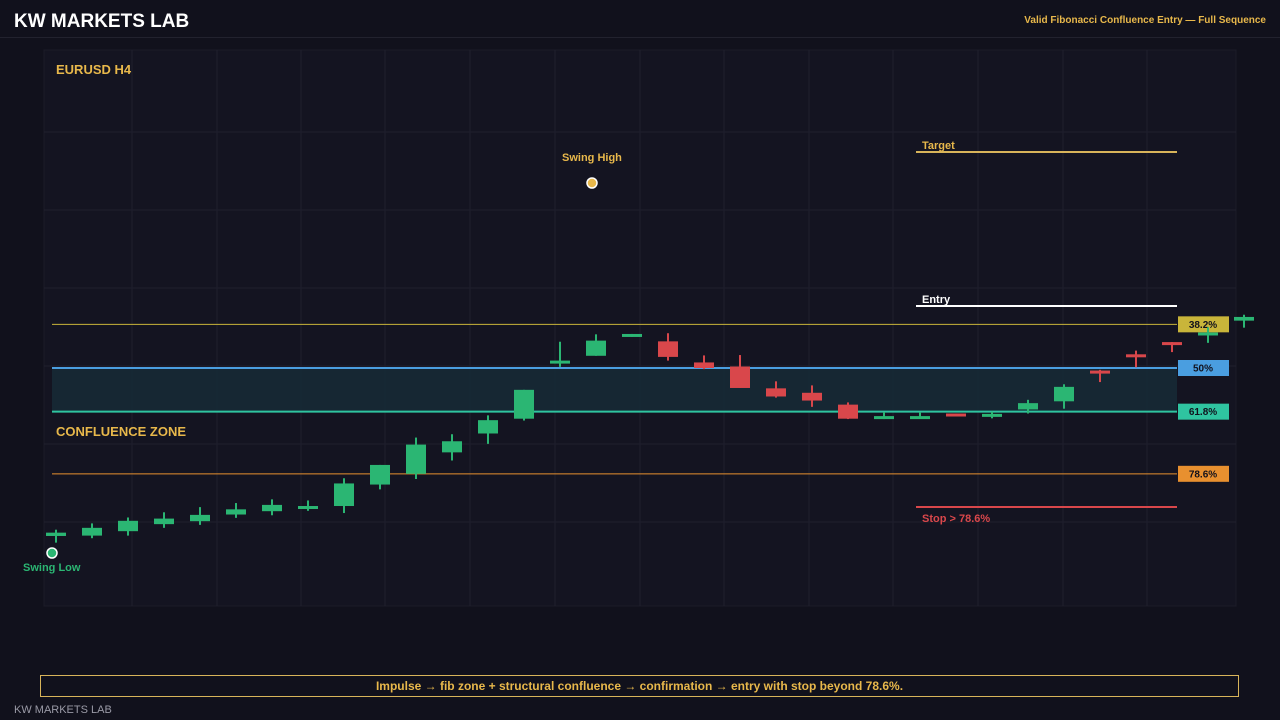 The height and width of the screenshot is (720, 1280). Describe the element at coordinates (52, 568) in the screenshot. I see `swing-low-label: Swing Low` at that location.